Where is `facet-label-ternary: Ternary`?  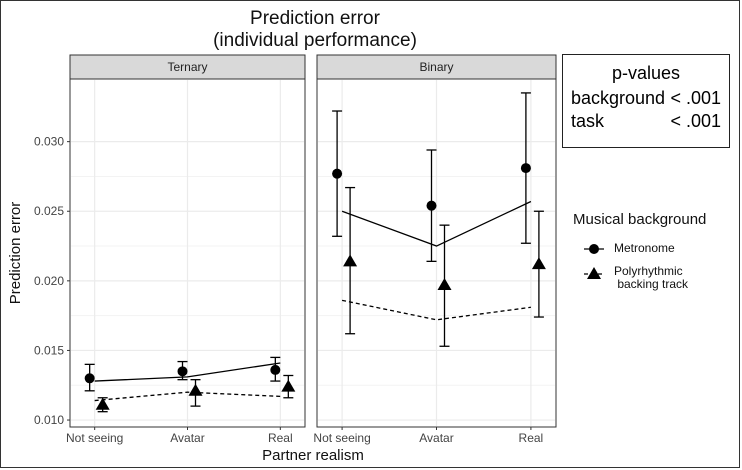 facet-label-ternary: Ternary is located at coordinates (187, 67).